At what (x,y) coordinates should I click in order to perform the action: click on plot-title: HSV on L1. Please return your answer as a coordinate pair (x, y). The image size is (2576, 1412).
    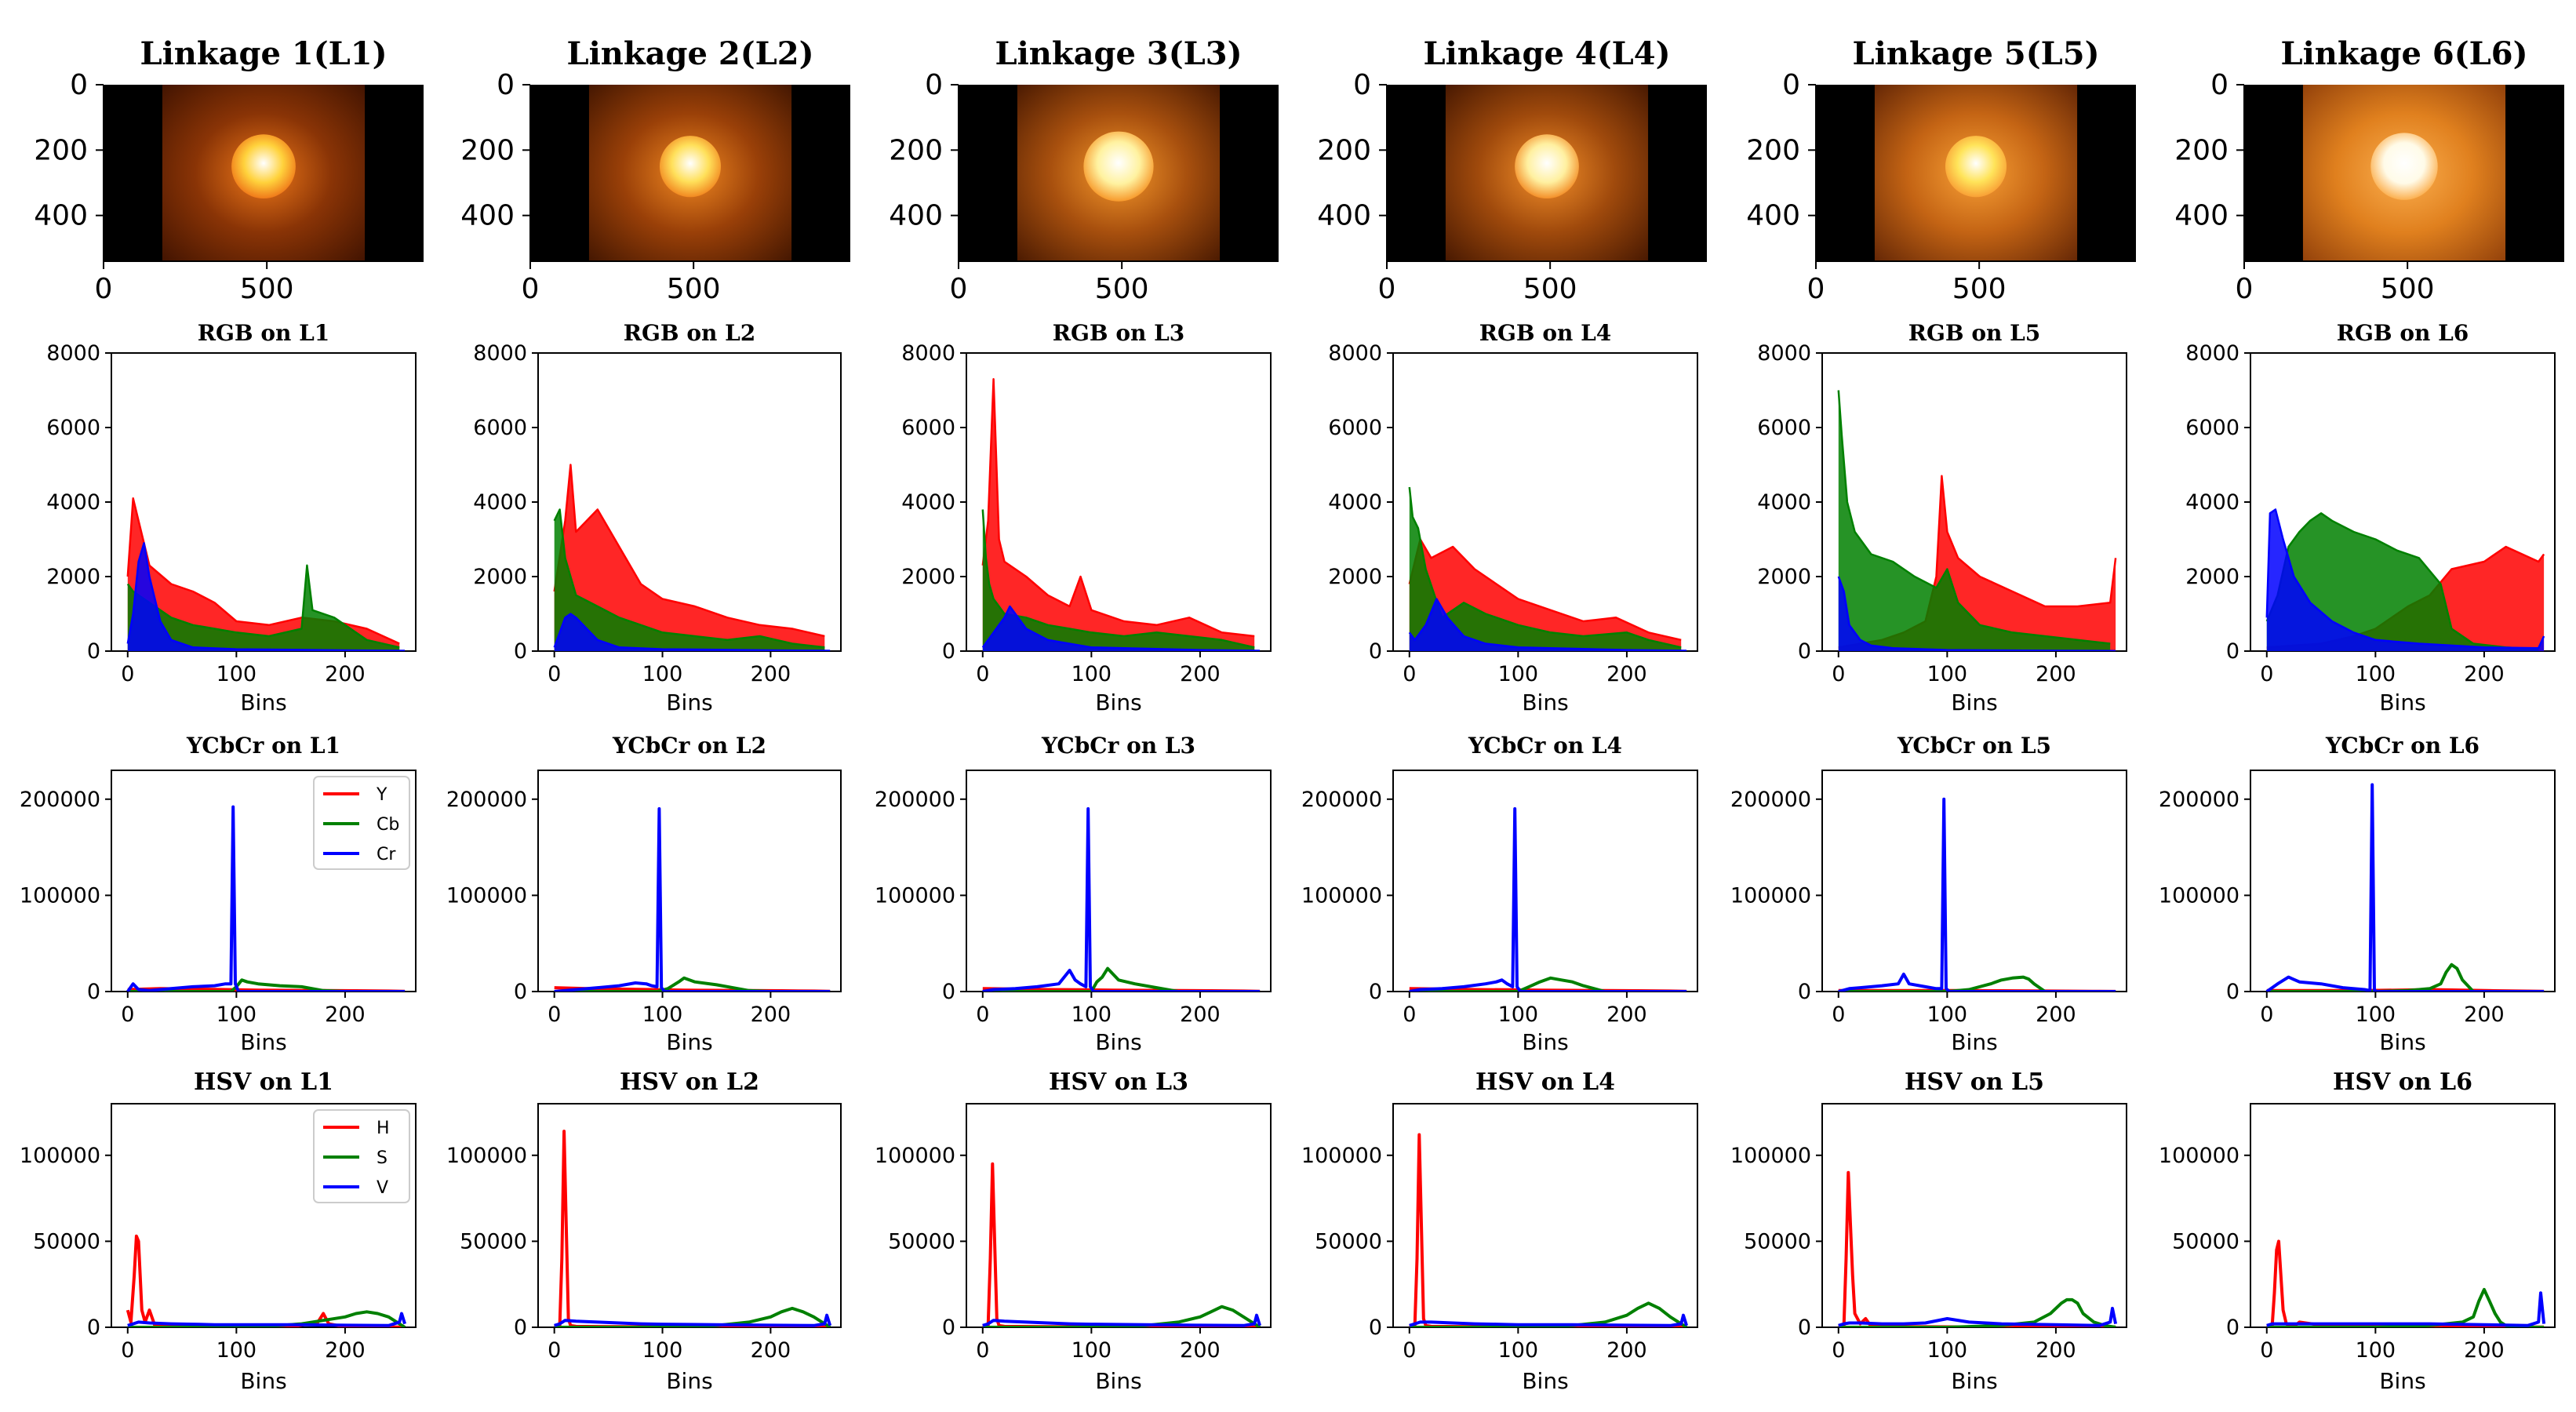
    Looking at the image, I should click on (263, 1082).